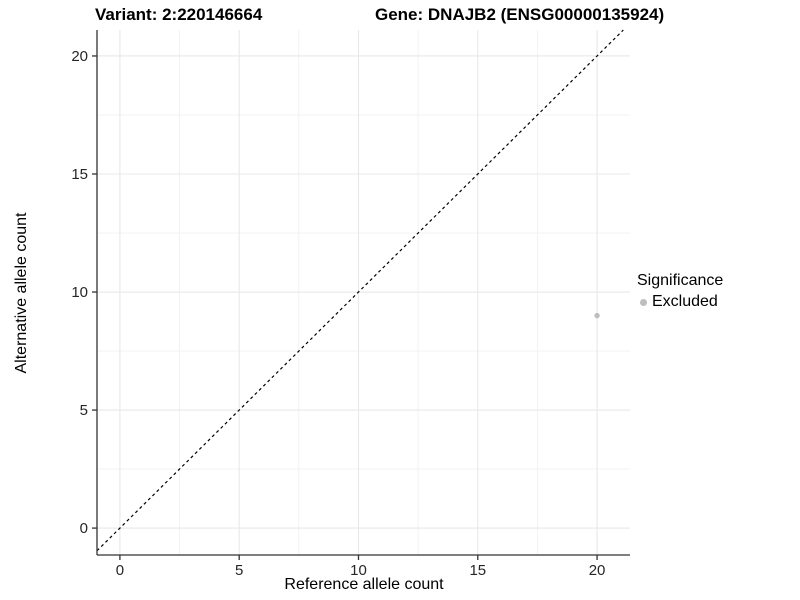  I want to click on y-tick-label: 10, so click(79, 292).